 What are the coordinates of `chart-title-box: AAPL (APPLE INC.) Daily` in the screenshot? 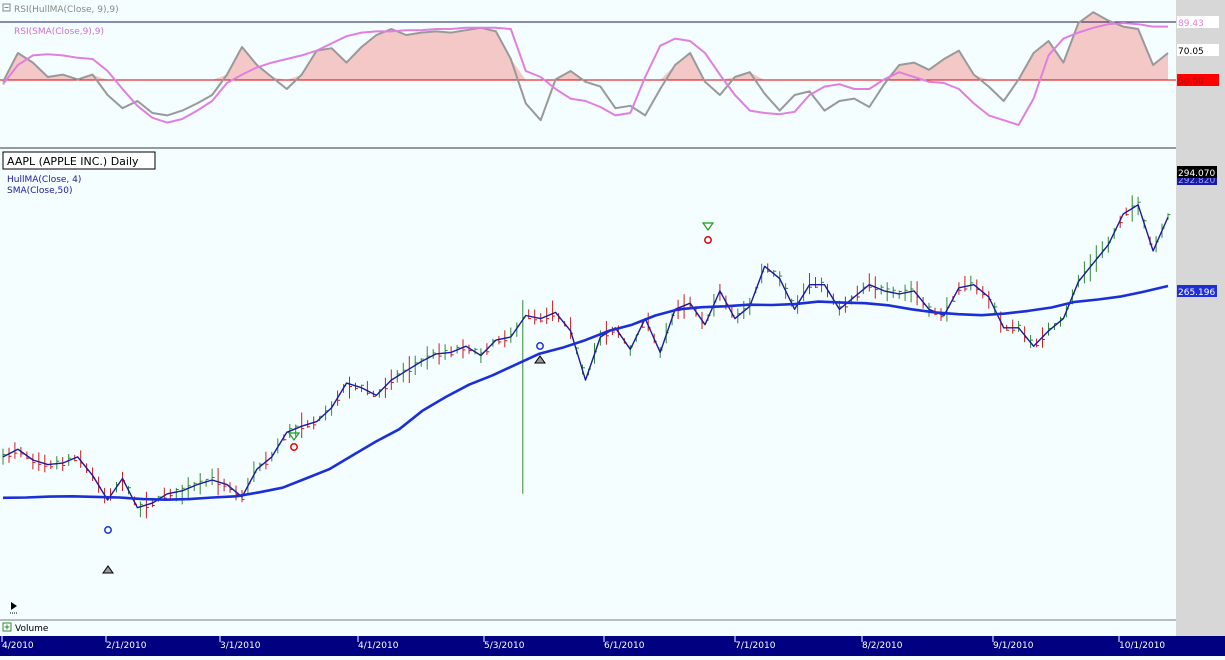 It's located at (79, 160).